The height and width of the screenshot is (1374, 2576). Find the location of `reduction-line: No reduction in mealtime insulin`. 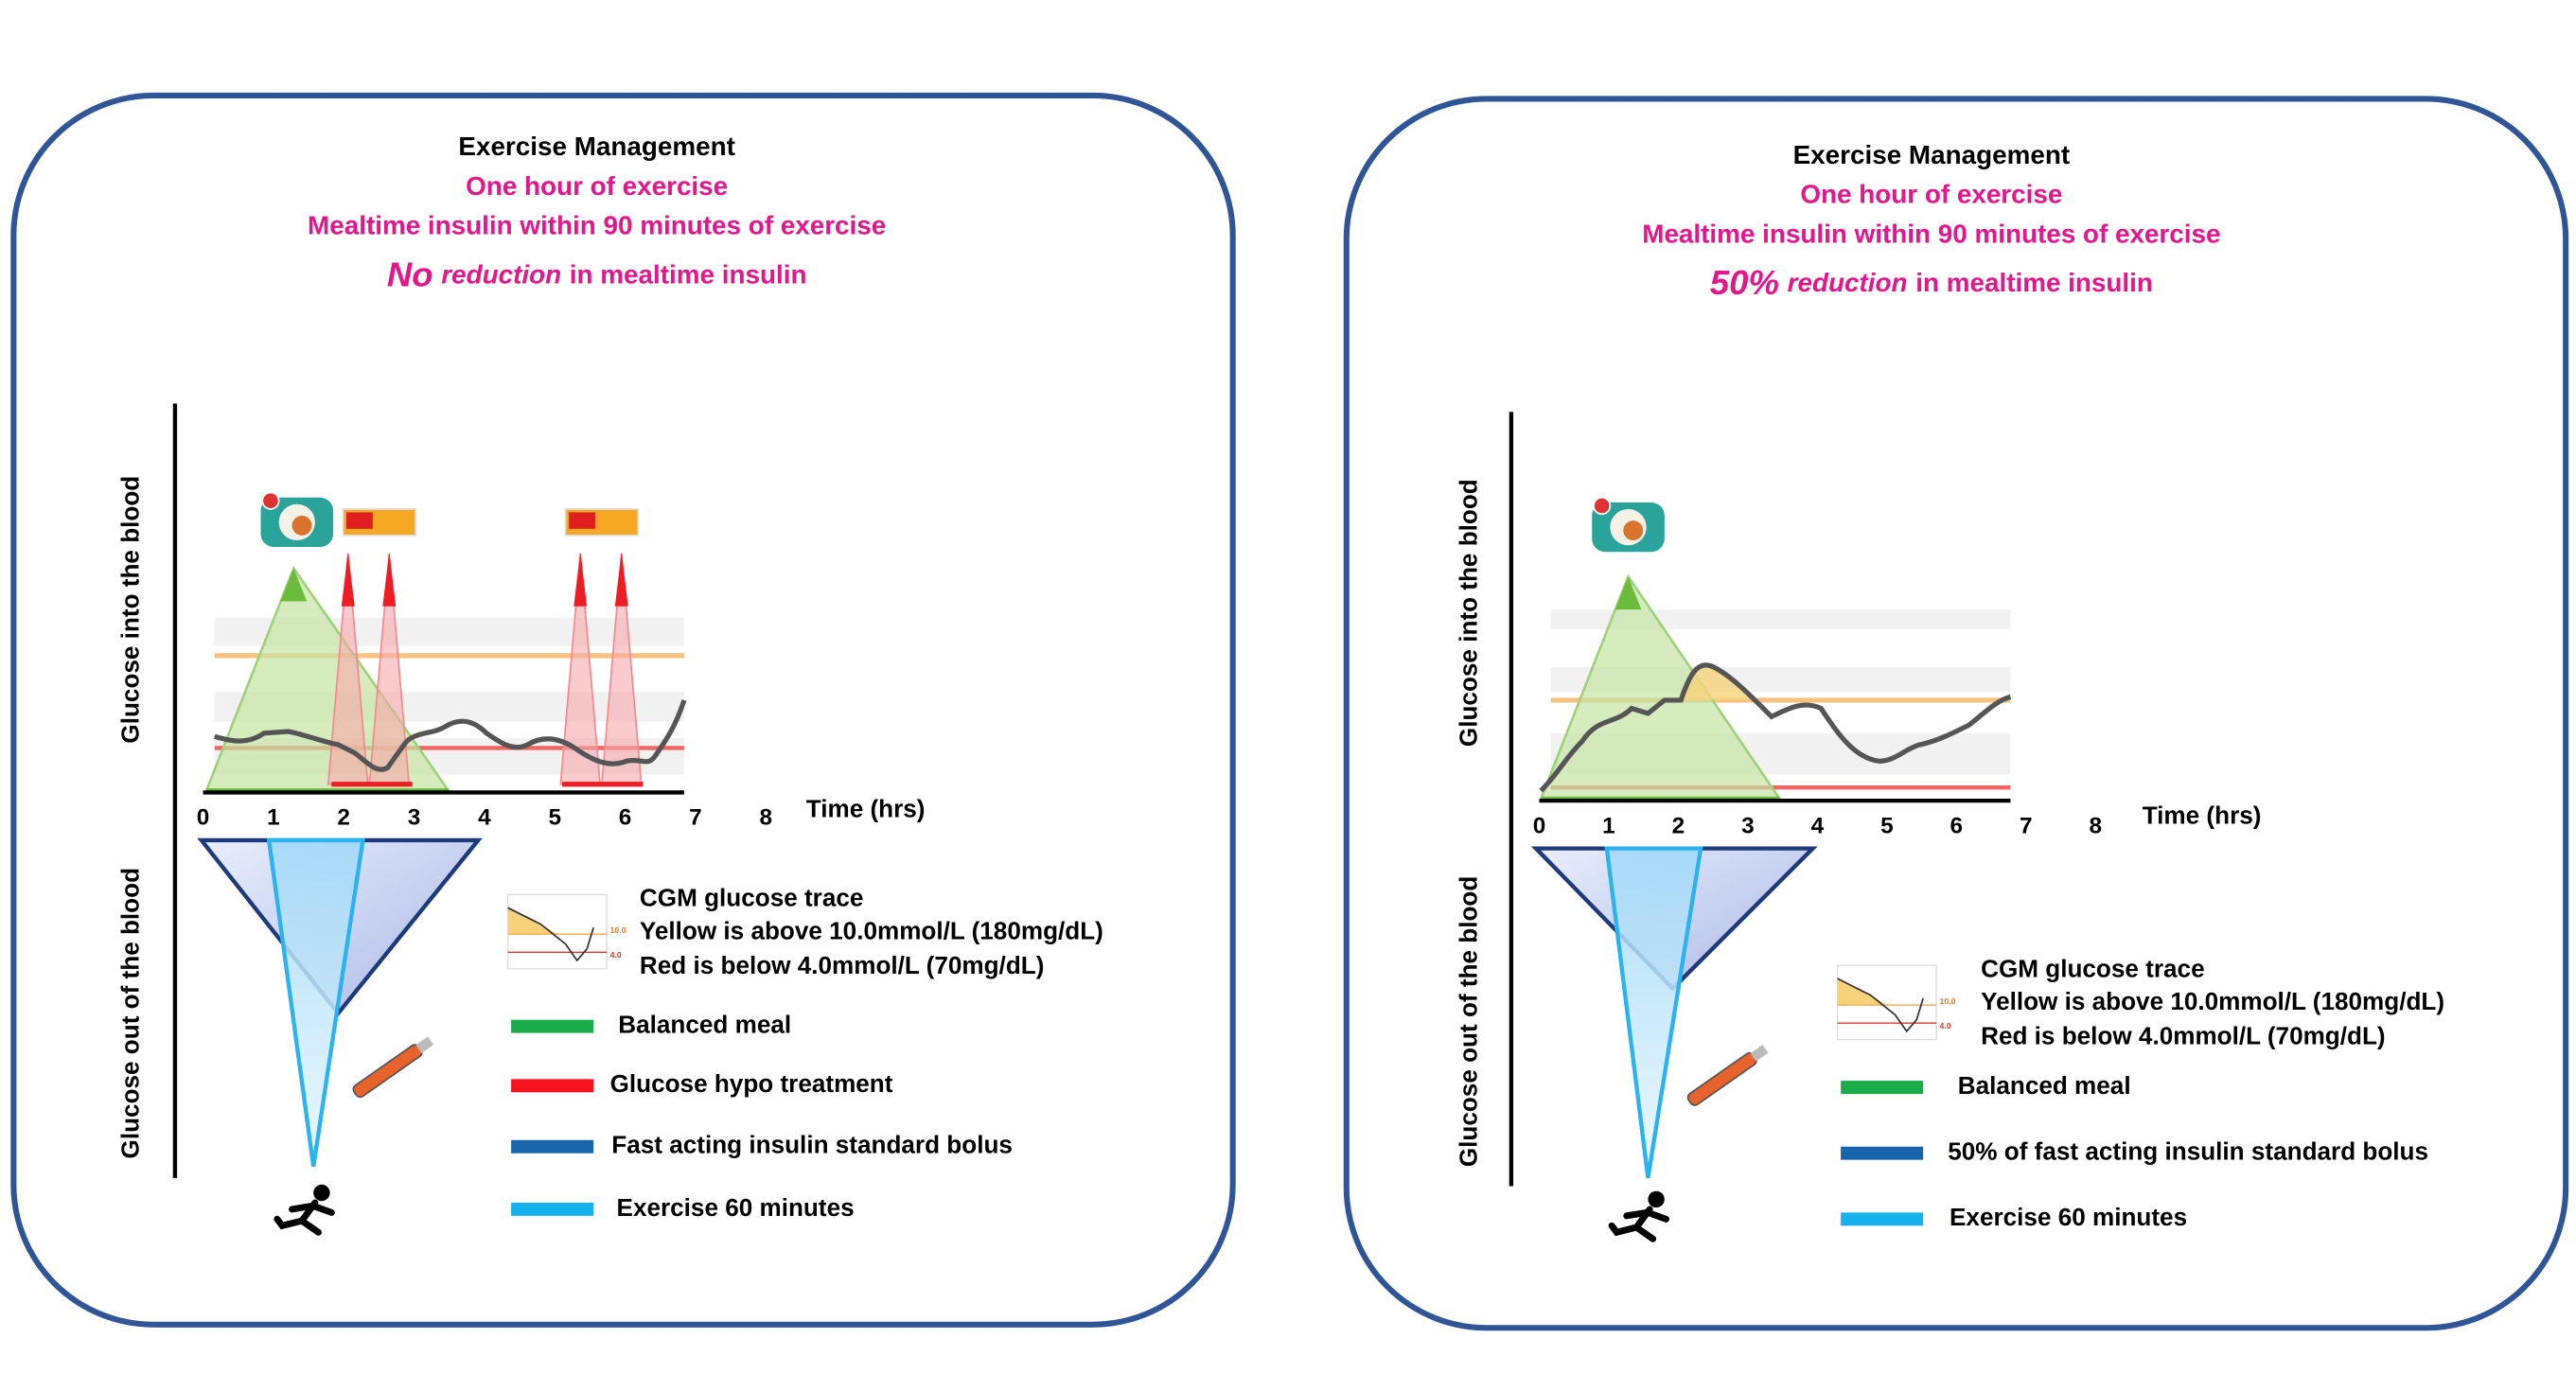

reduction-line: No reduction in mealtime insulin is located at coordinates (597, 274).